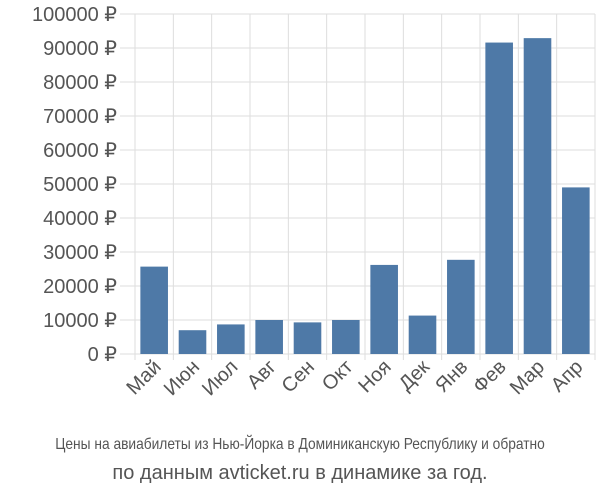 This screenshot has width=600, height=500. Describe the element at coordinates (80, 83) in the screenshot. I see `y-tick-label: 80000 ₽` at that location.